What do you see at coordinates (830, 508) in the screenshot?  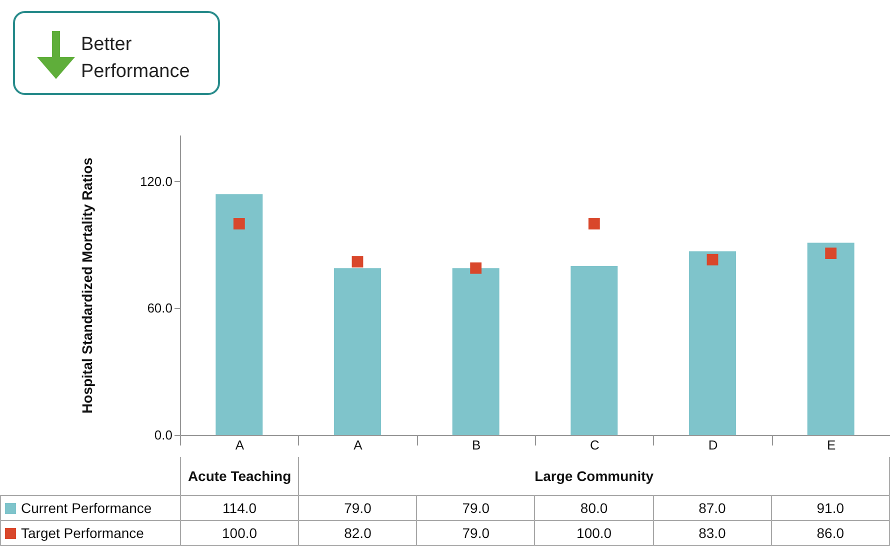 I see `data-label: 91.0` at bounding box center [830, 508].